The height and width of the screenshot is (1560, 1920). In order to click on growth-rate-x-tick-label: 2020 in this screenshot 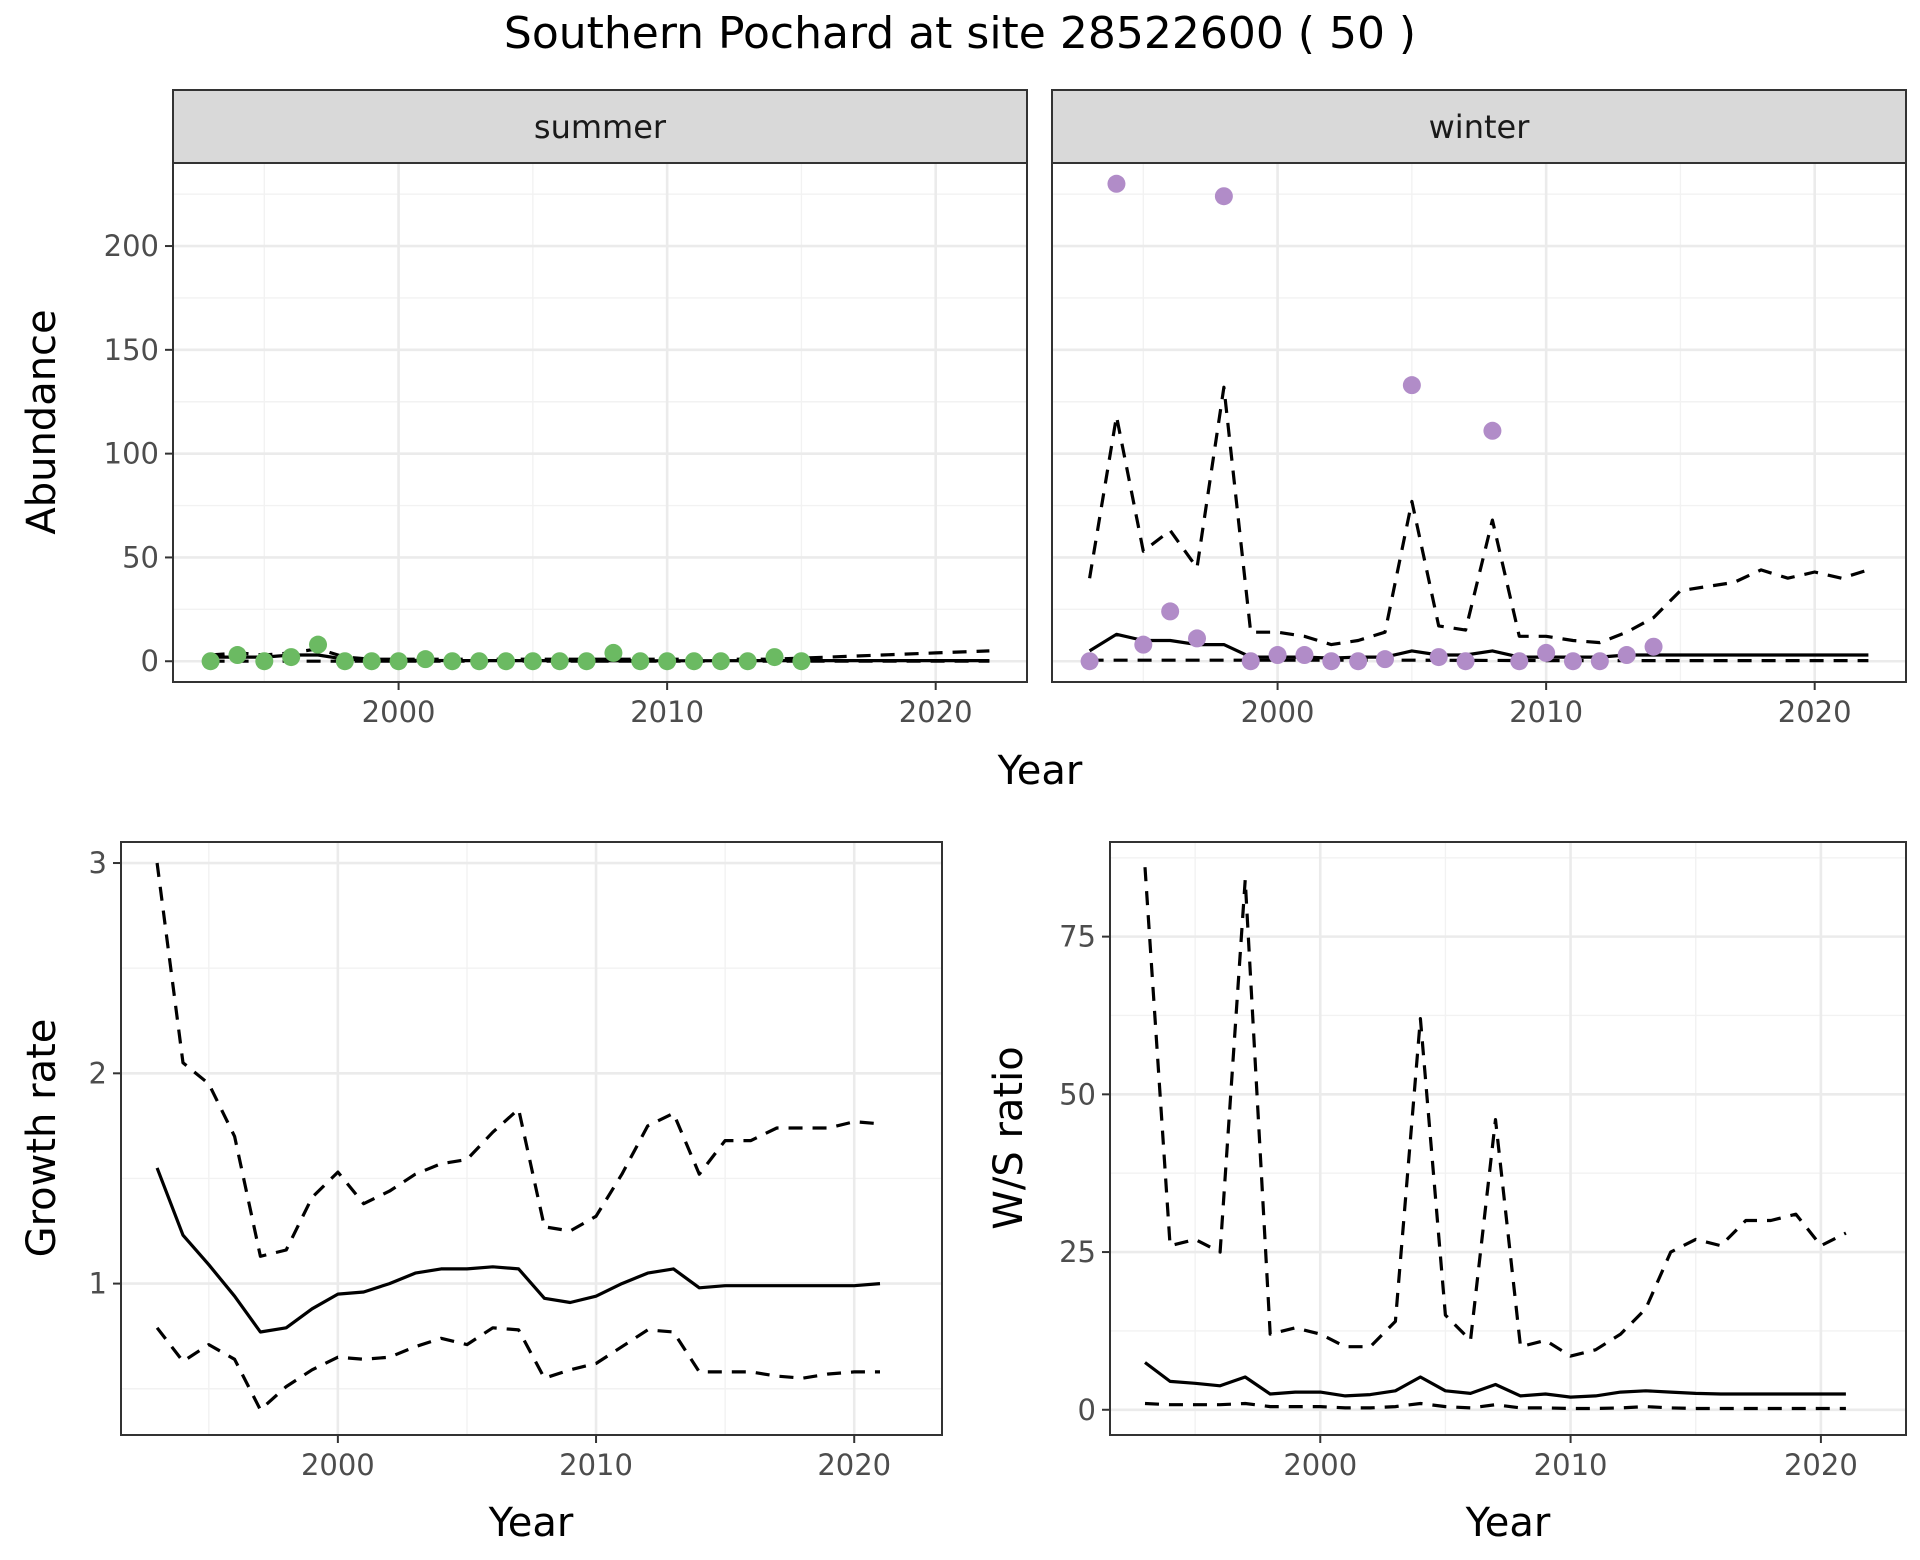, I will do `click(854, 1465)`.